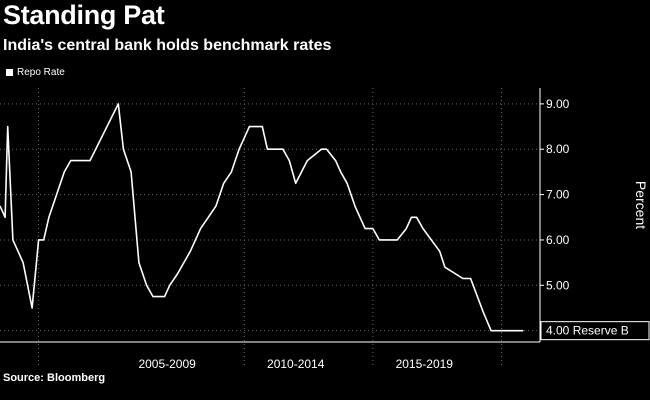 This screenshot has height=400, width=650. I want to click on last-value-label: 4.00 Reserve B, so click(587, 331).